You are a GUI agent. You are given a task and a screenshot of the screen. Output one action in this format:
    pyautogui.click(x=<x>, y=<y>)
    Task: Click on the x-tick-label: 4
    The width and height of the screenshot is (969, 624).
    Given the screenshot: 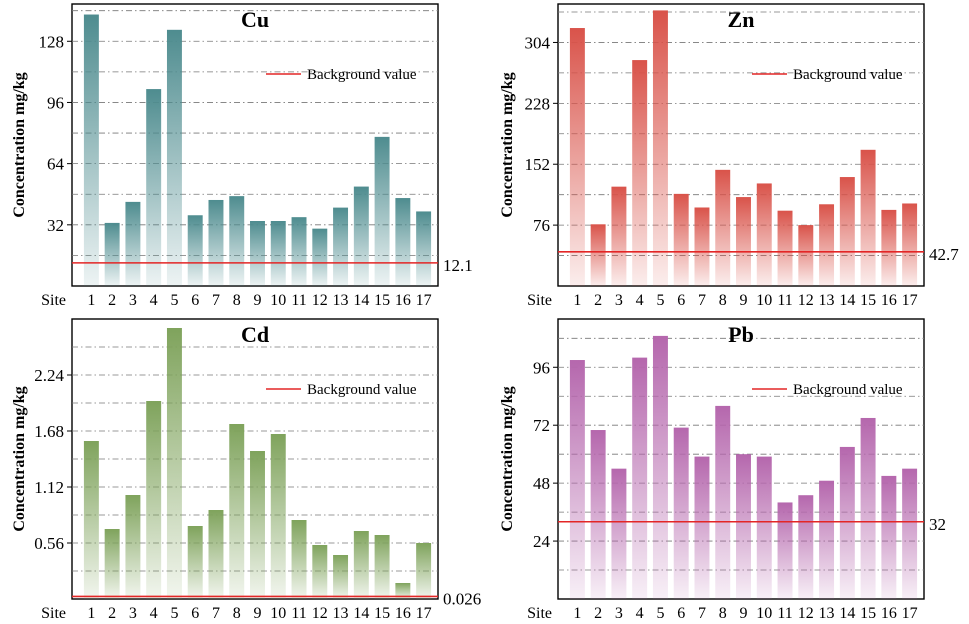 What is the action you would take?
    pyautogui.click(x=154, y=612)
    